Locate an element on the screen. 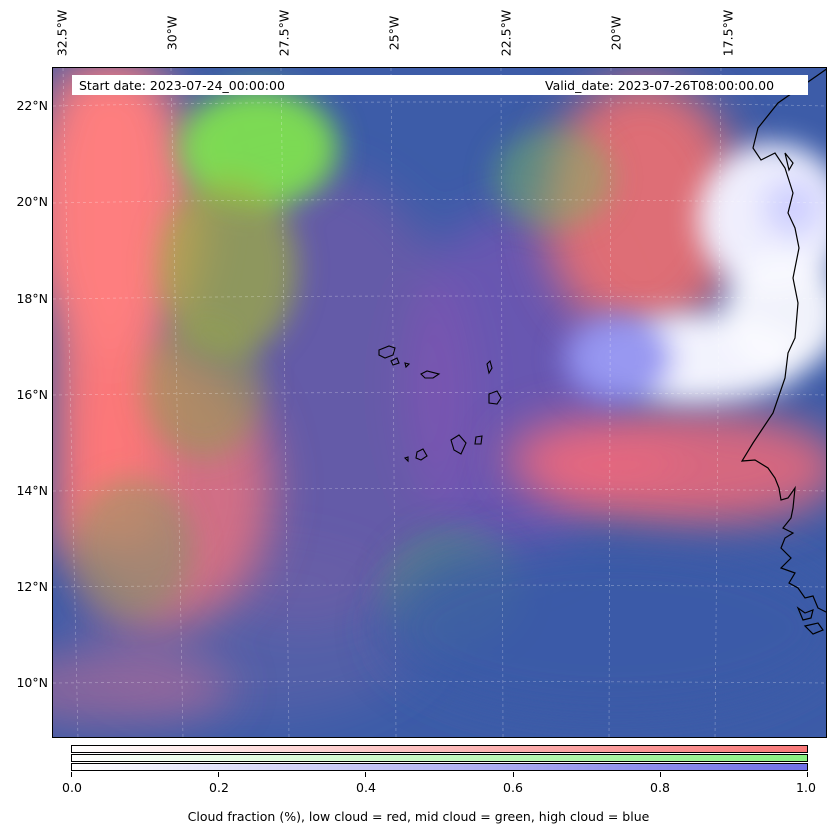 The width and height of the screenshot is (837, 836). lat-label: 20°N is located at coordinates (32, 201).